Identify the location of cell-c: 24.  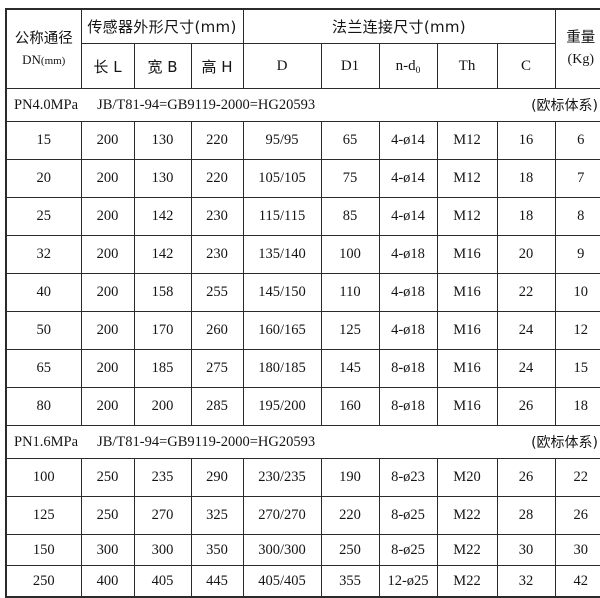
(526, 368).